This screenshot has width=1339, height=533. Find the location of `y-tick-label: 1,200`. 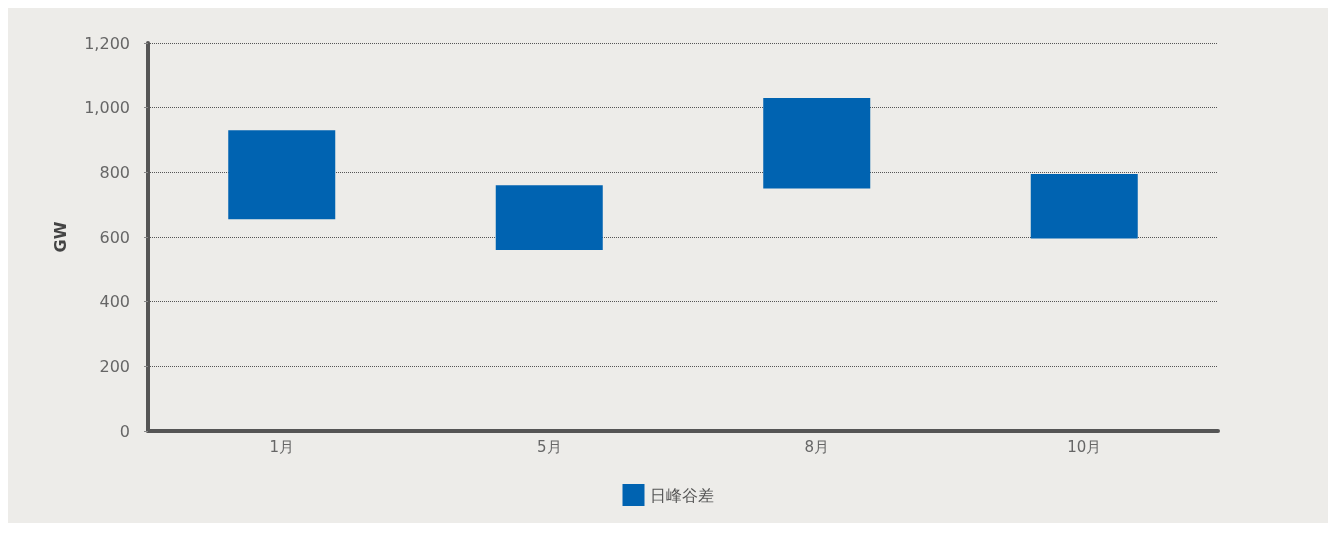

y-tick-label: 1,200 is located at coordinates (107, 43).